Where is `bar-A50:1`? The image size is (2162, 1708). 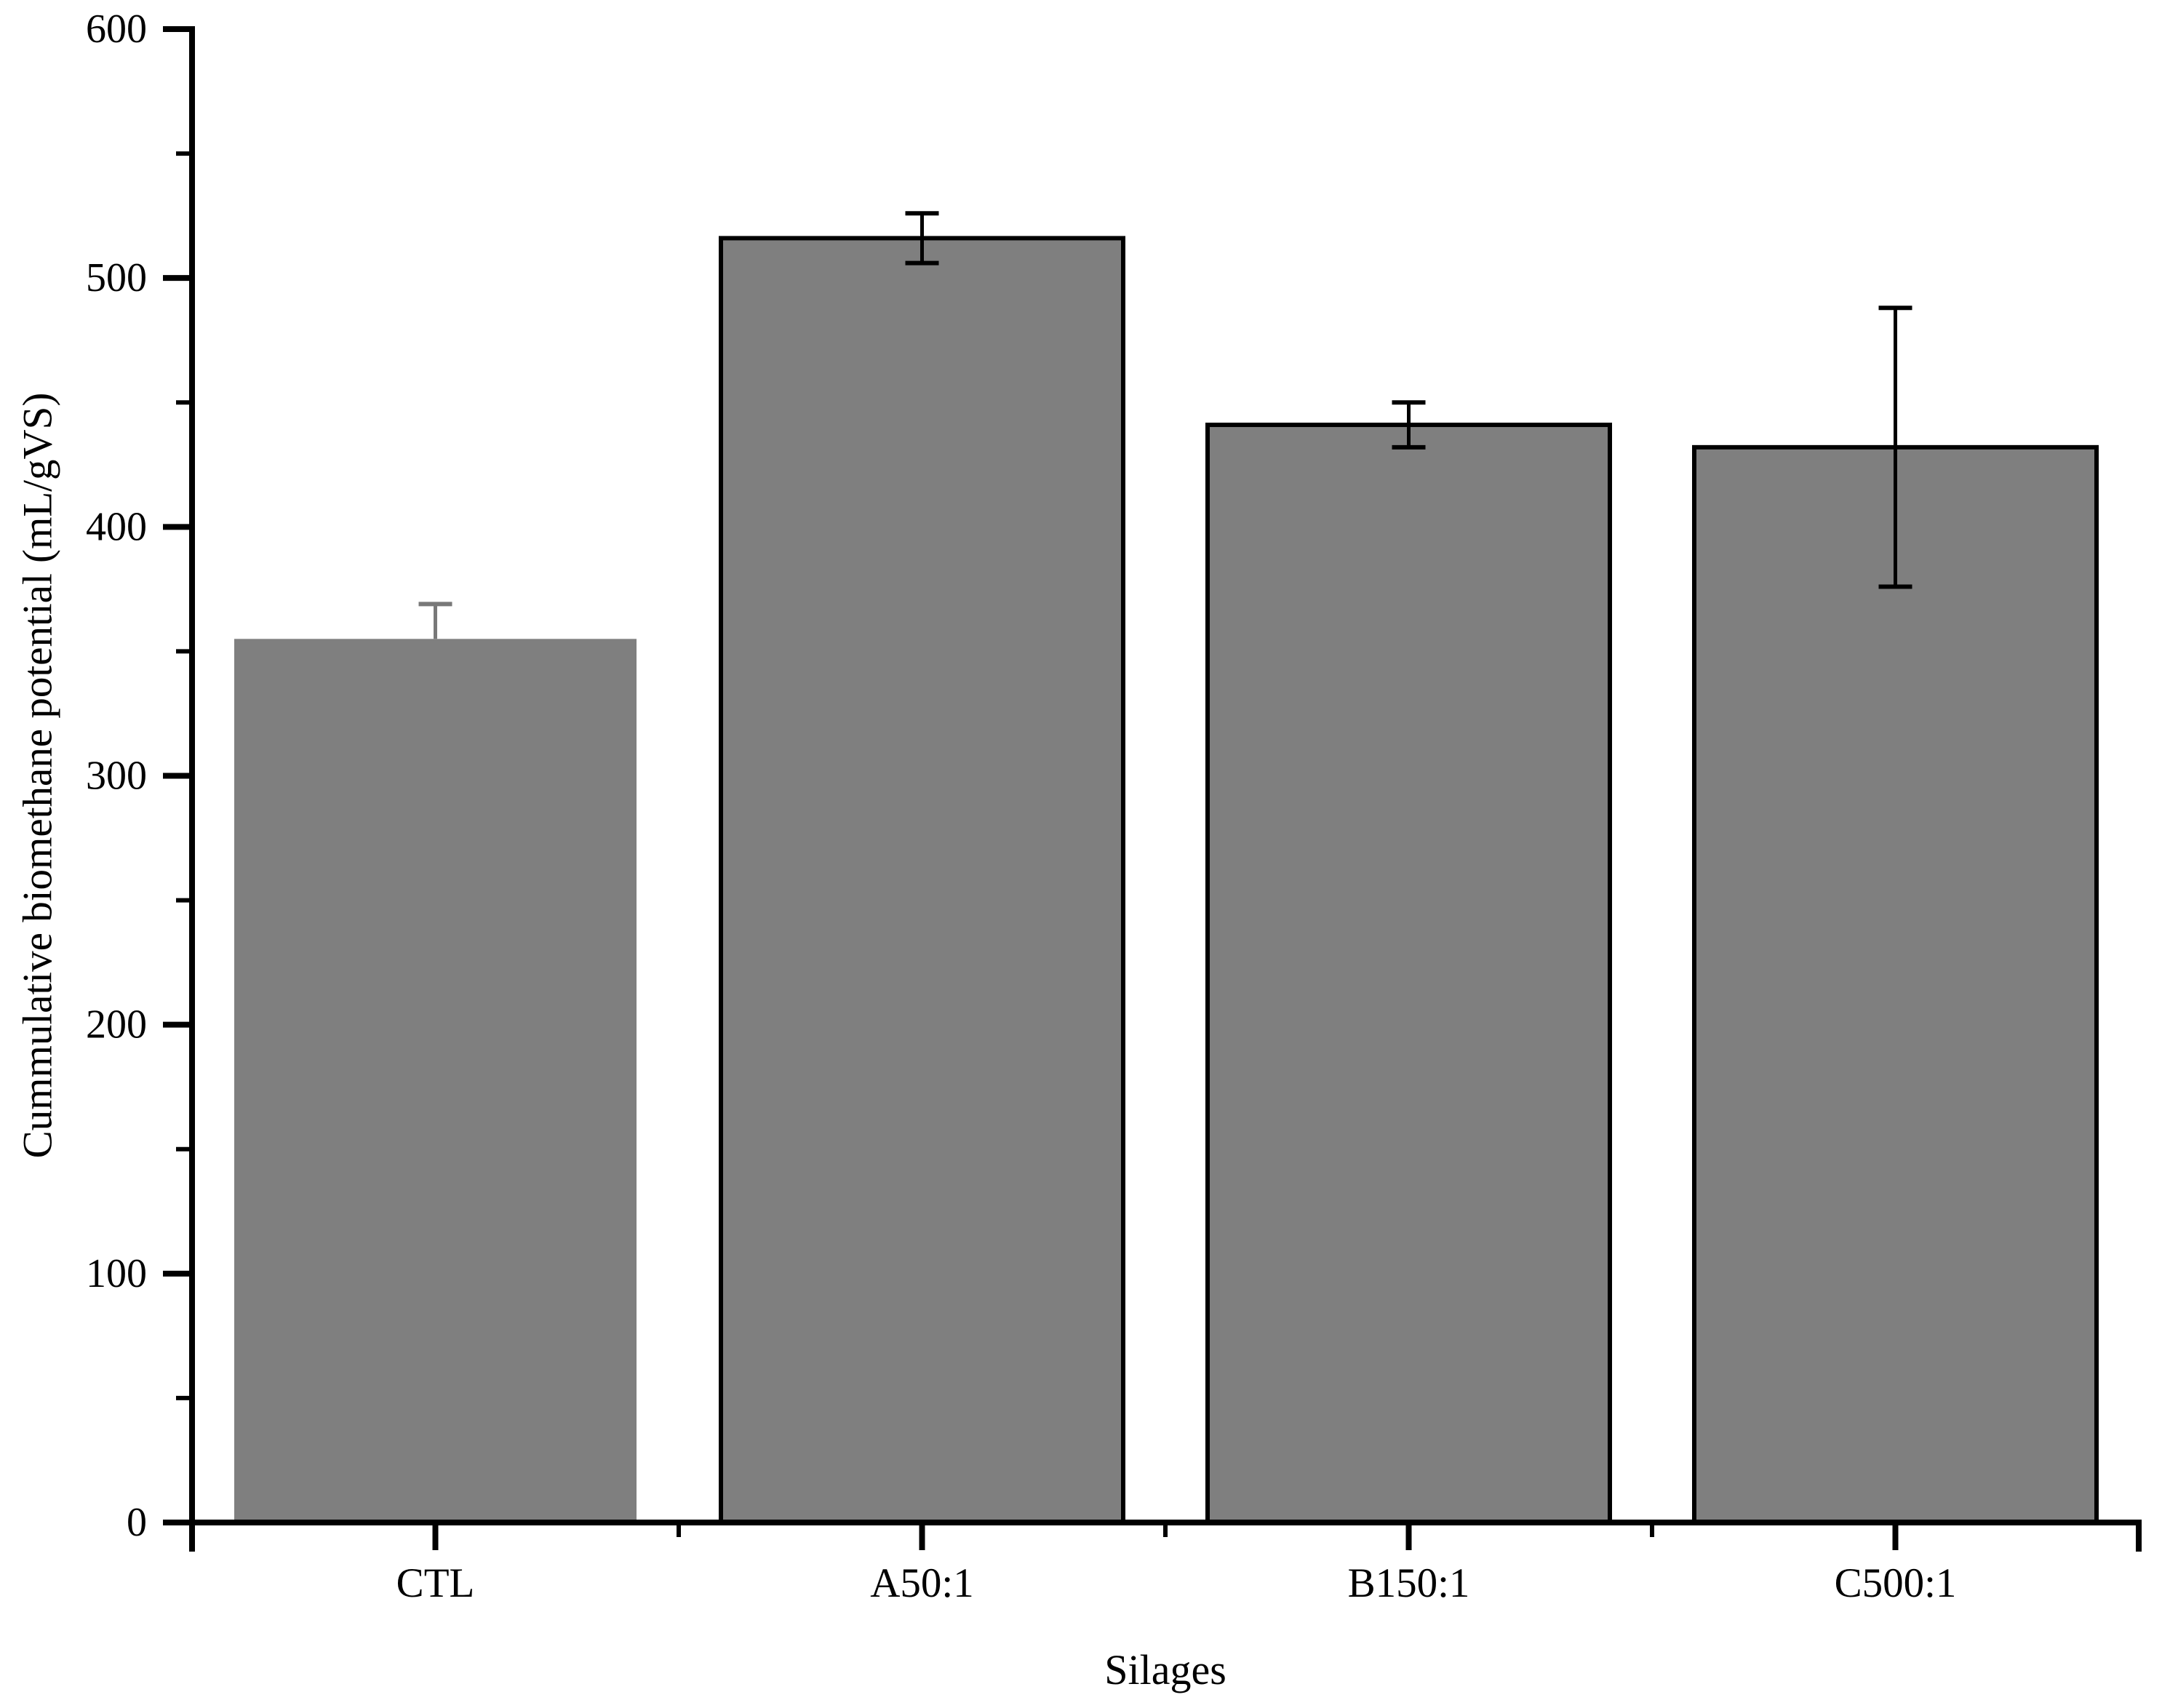 bar-A50:1 is located at coordinates (922, 880).